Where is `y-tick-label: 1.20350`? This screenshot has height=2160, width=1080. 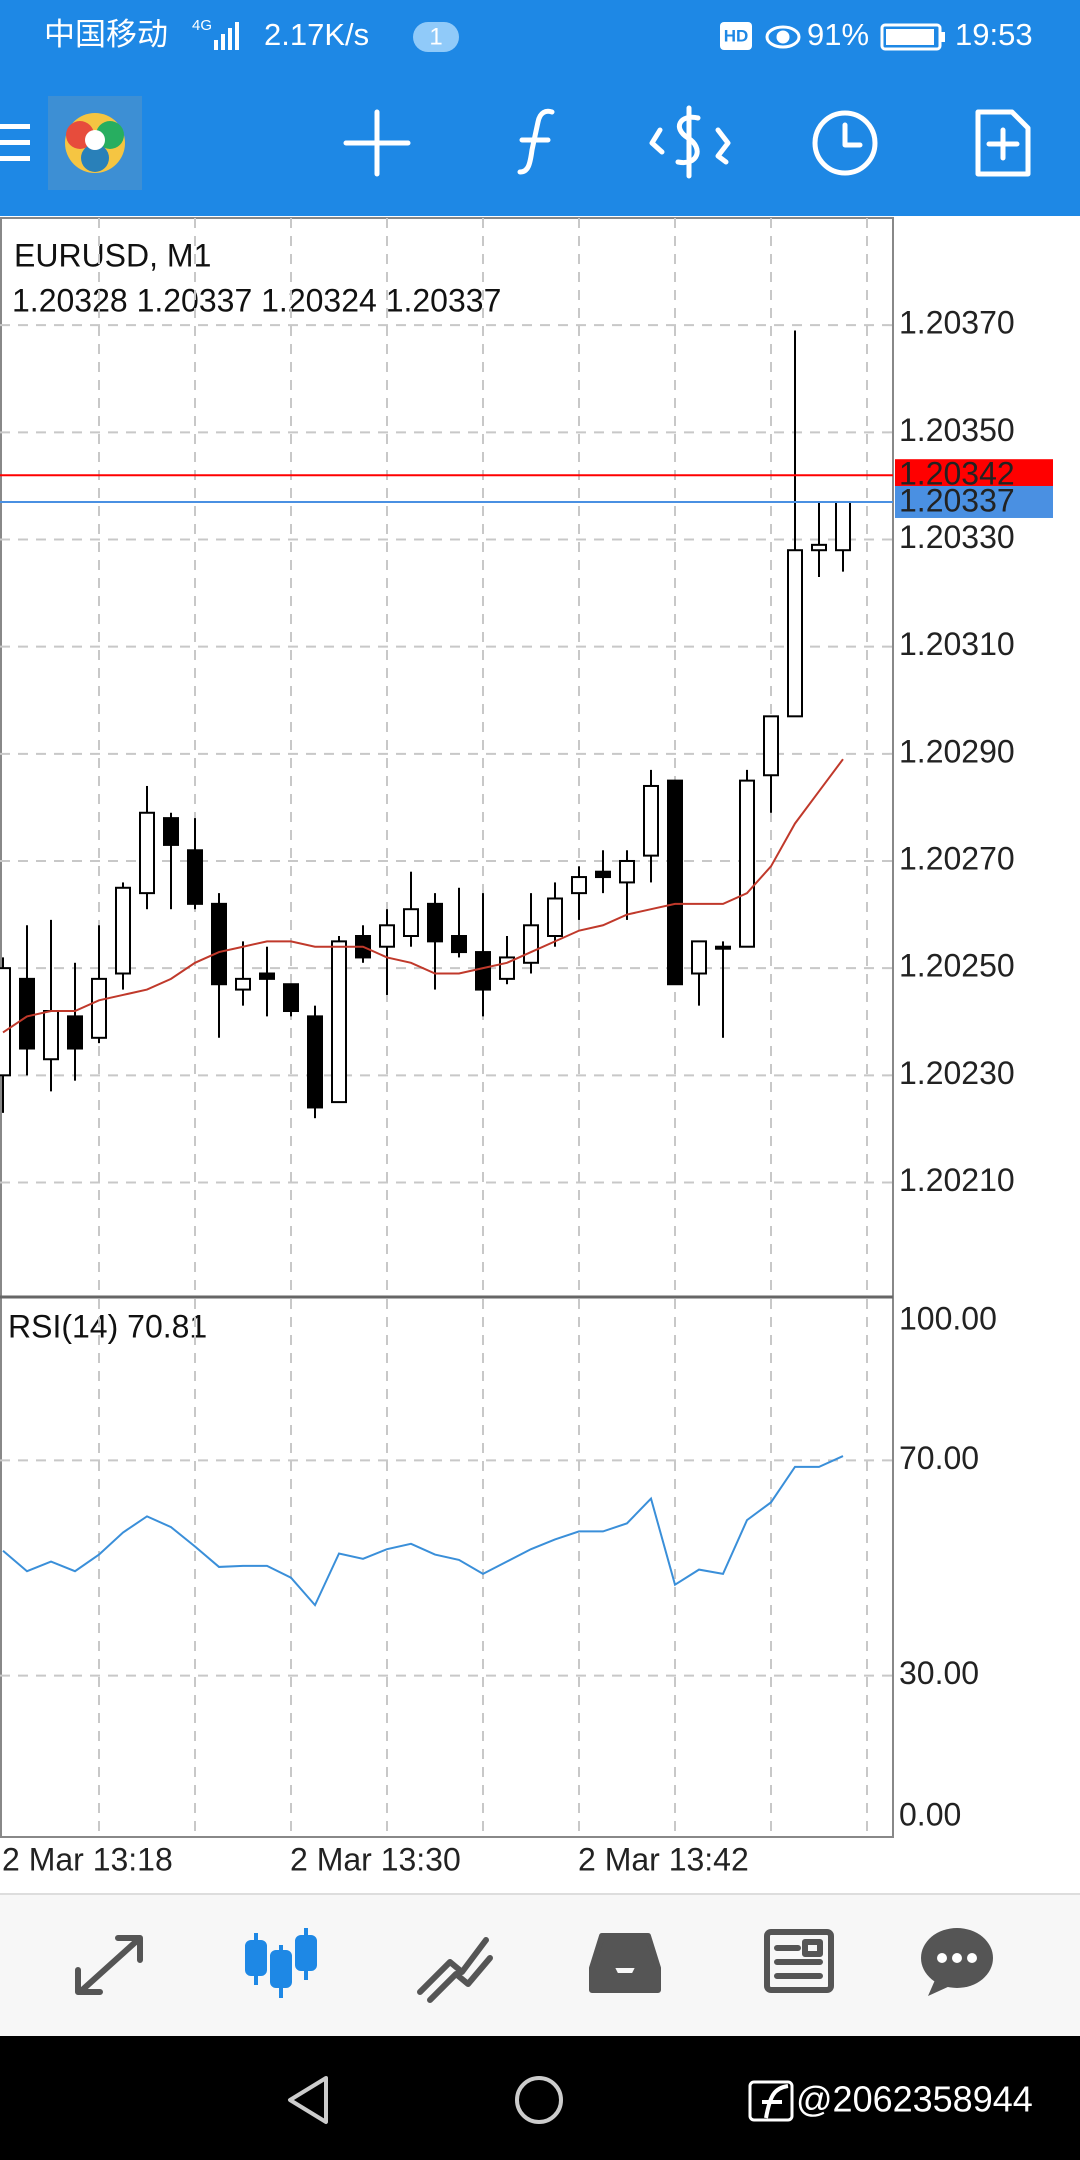 y-tick-label: 1.20350 is located at coordinates (957, 430).